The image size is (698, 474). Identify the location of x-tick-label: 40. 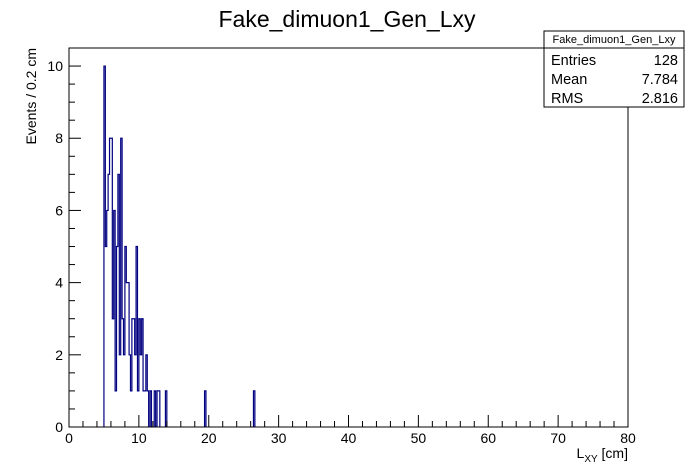
(349, 438).